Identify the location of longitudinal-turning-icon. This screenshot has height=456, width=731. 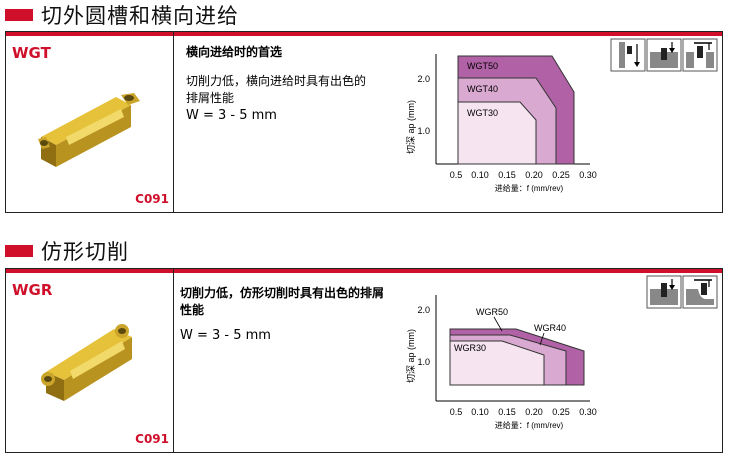
(628, 55).